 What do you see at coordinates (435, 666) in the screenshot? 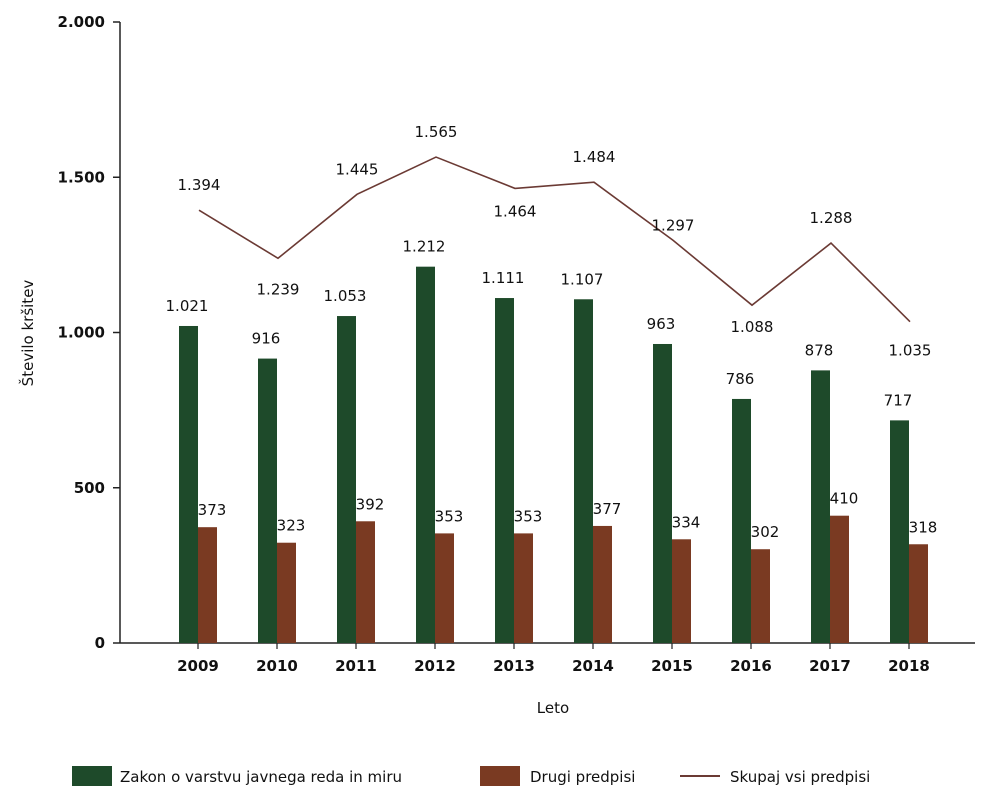
I see `x-tick-label: 2012` at bounding box center [435, 666].